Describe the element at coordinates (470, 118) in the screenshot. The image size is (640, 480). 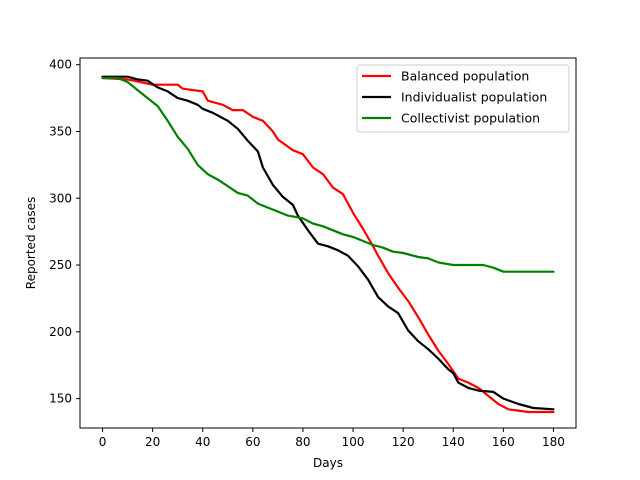
I see `legend-label-collectivist-population: Collectivist population` at that location.